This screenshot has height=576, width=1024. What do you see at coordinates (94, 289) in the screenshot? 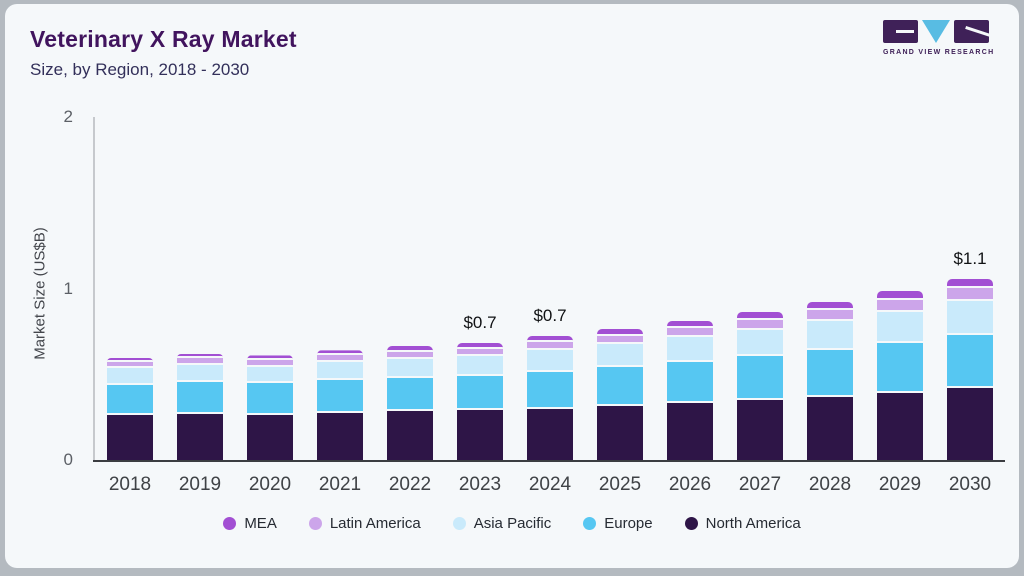
I see `y-axis-line` at bounding box center [94, 289].